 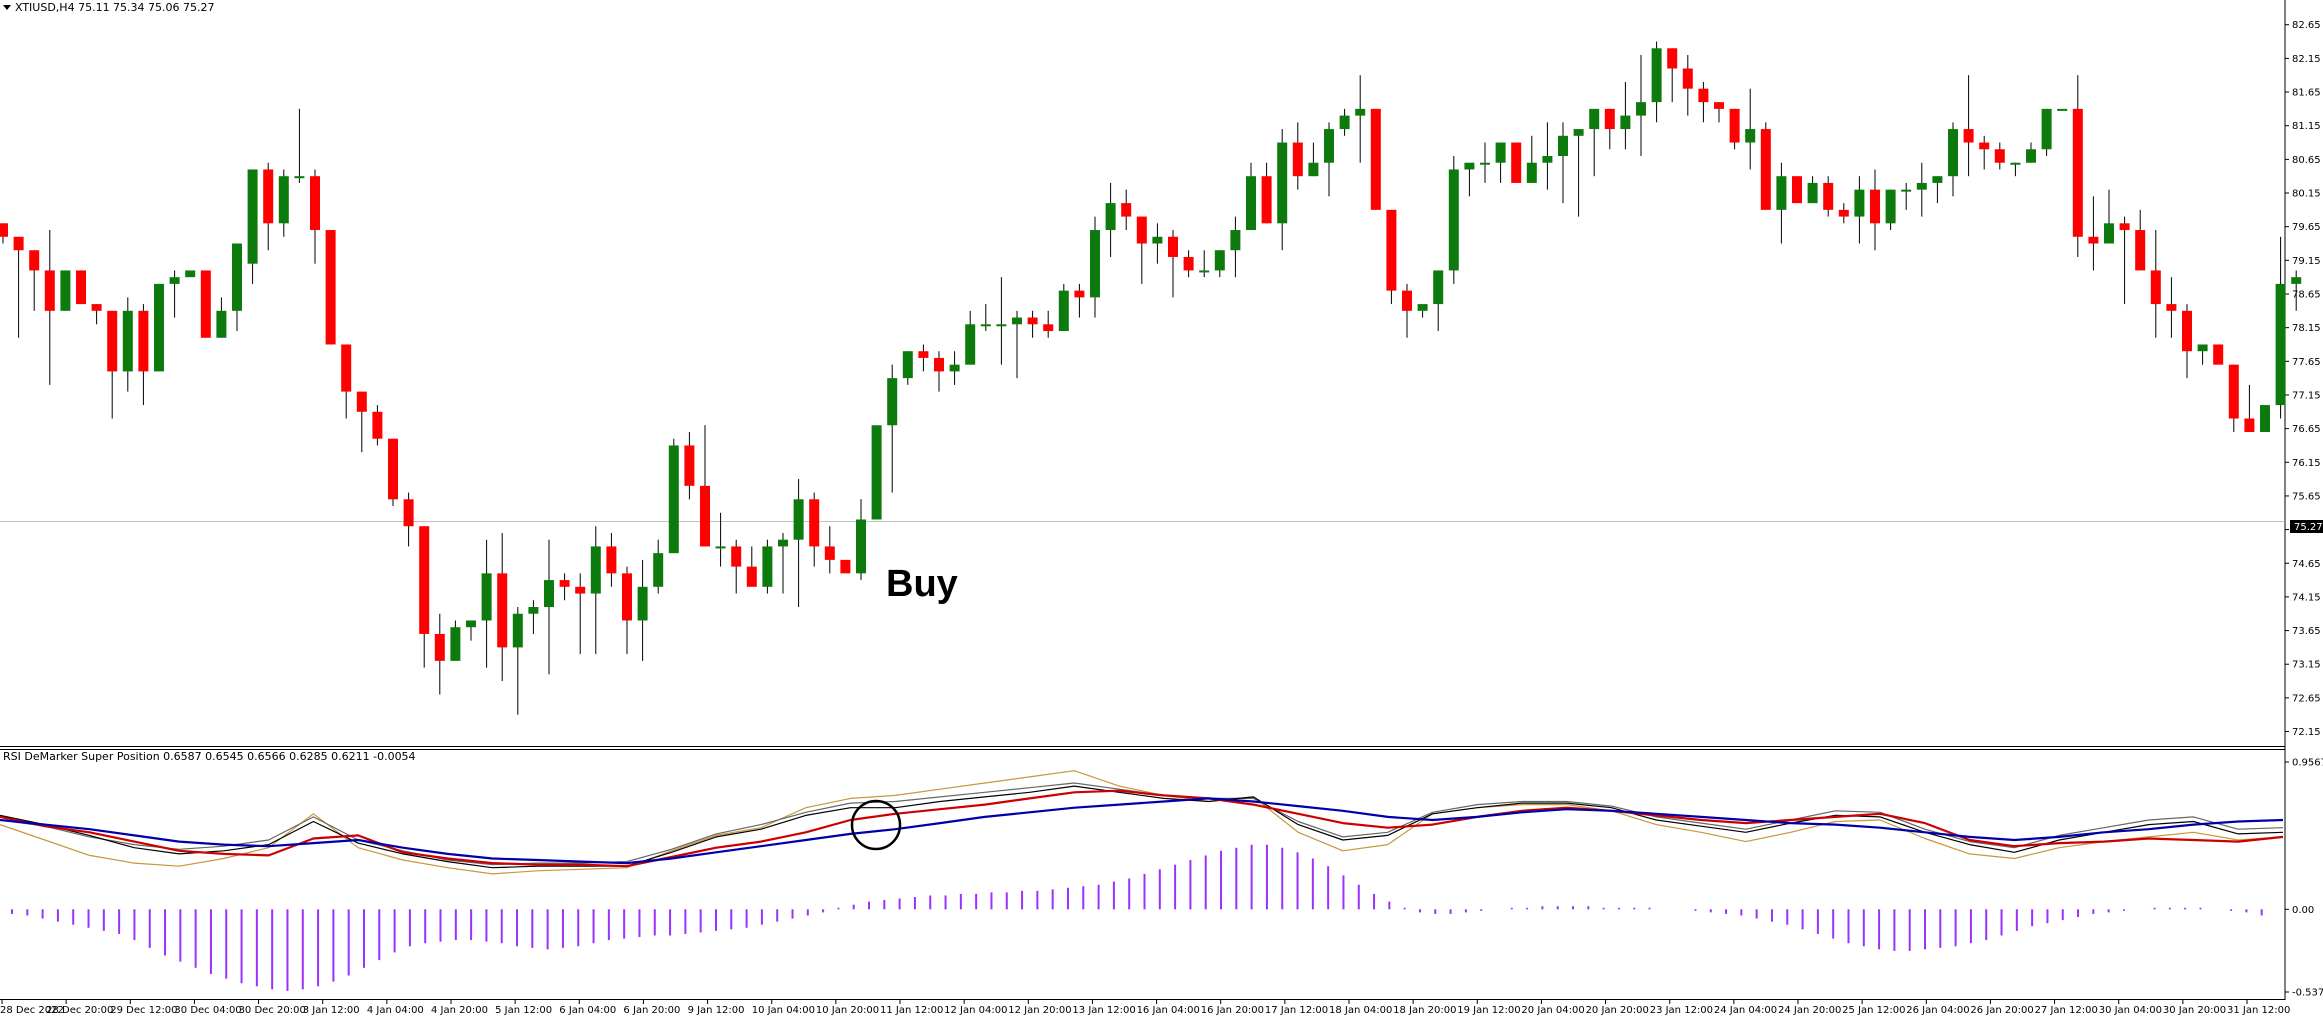 What do you see at coordinates (2194, 1010) in the screenshot?
I see `time-tick-label: 30 Jan 20:00` at bounding box center [2194, 1010].